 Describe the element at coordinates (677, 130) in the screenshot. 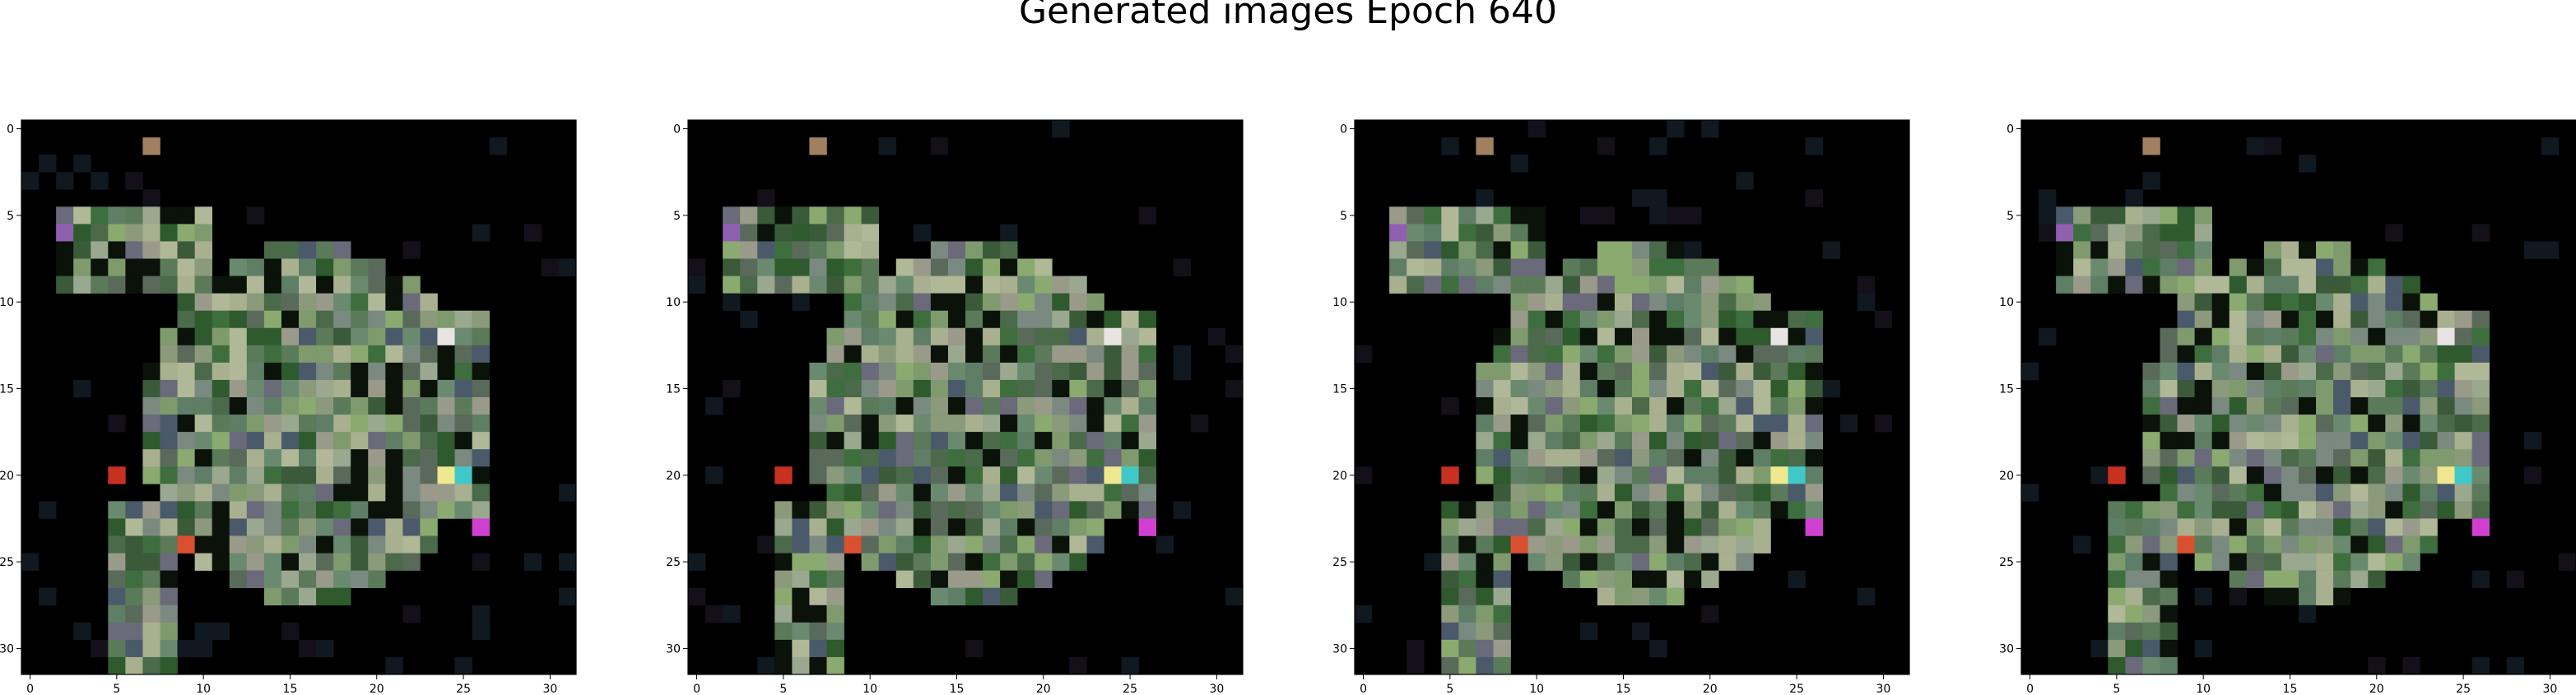

I see `y-tick-label: 0` at that location.